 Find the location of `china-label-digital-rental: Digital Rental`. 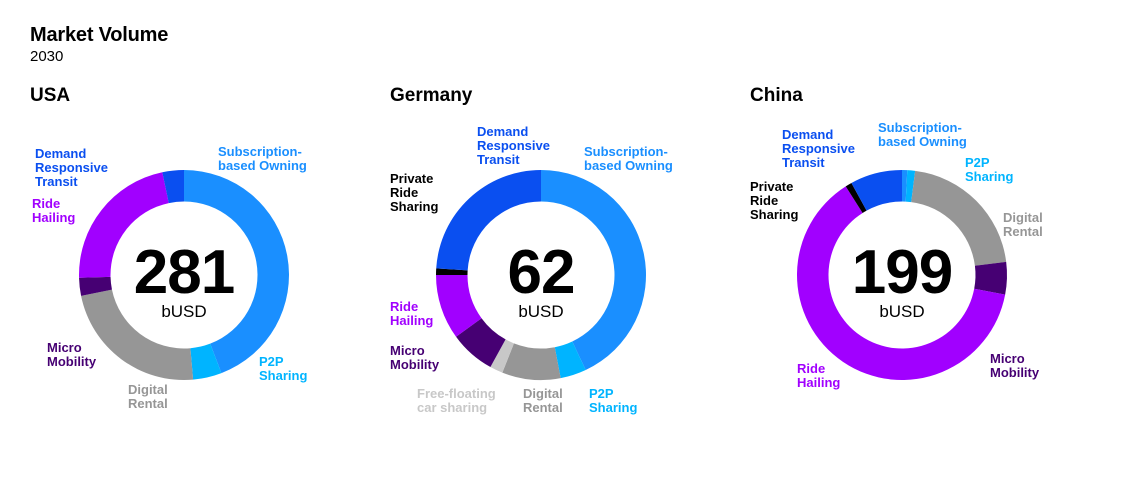

china-label-digital-rental: Digital Rental is located at coordinates (1023, 224).